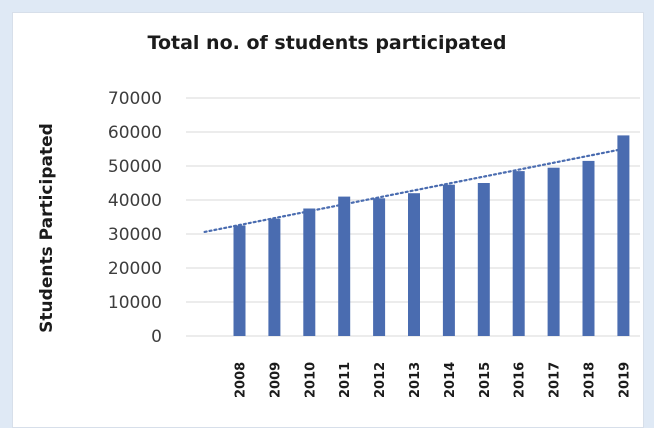  Describe the element at coordinates (135, 99) in the screenshot. I see `y-tick-label: 70000` at that location.